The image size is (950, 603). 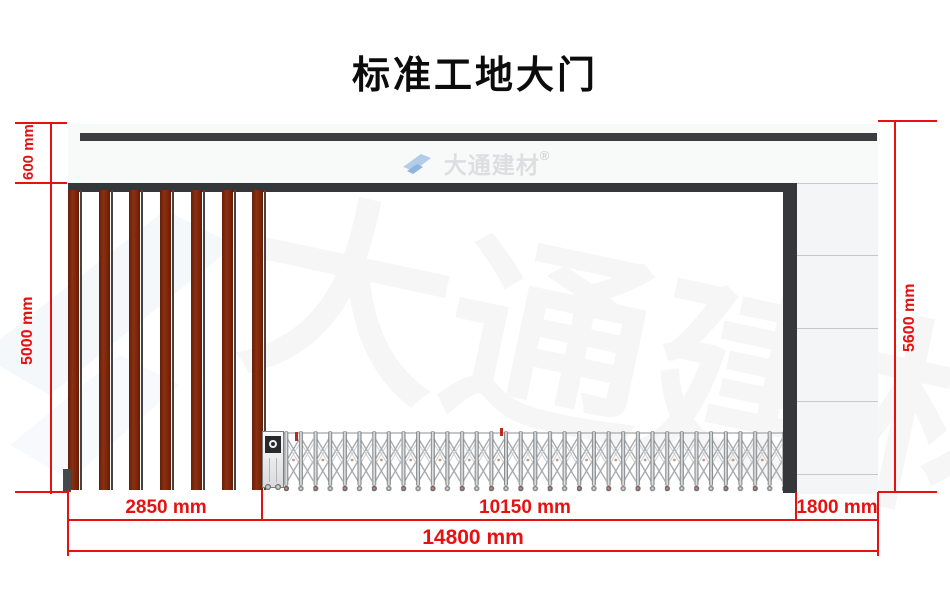 What do you see at coordinates (909, 318) in the screenshot?
I see `dim-label-5600: 5600 mm` at bounding box center [909, 318].